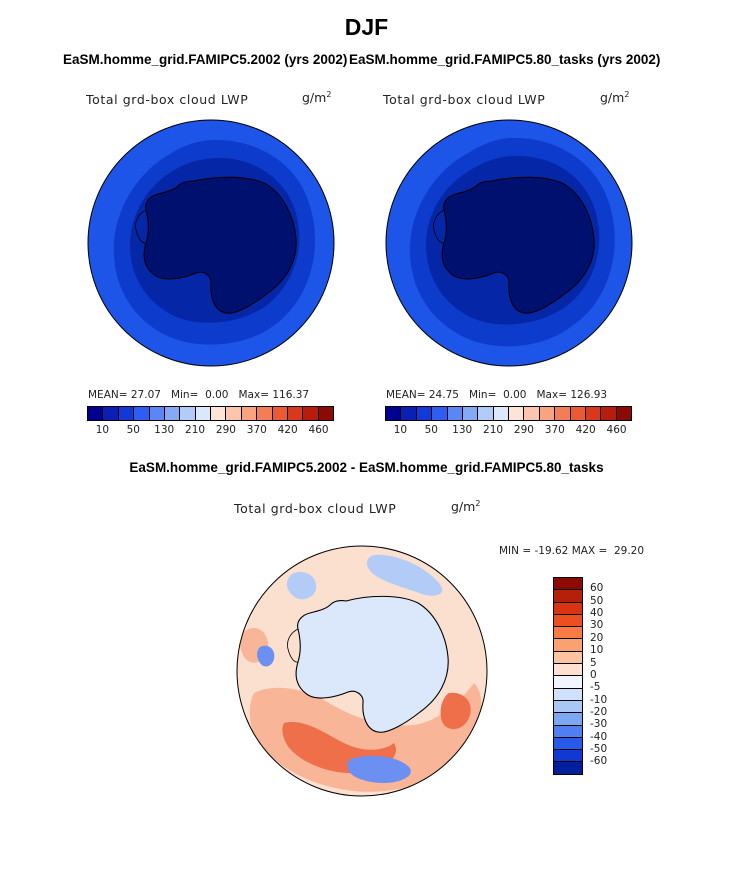 The image size is (733, 882). I want to click on colorbar-tick-label: -20, so click(599, 711).